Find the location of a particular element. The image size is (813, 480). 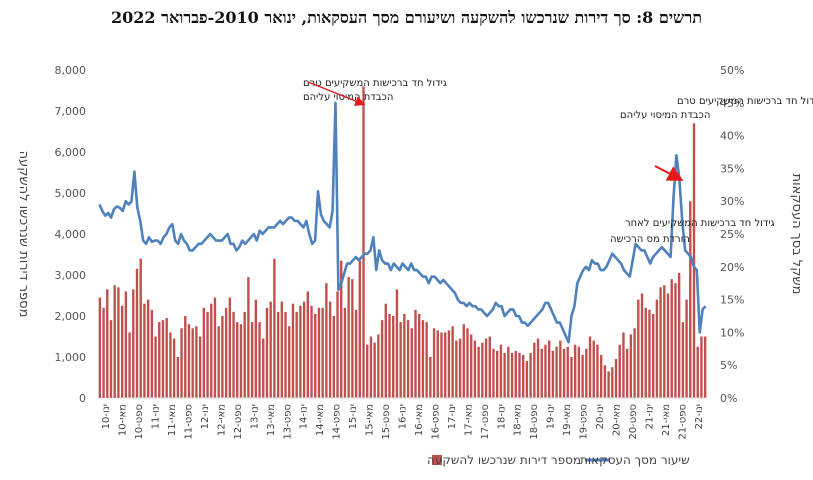

left-tick-label: 8,000 is located at coordinates (71, 70).